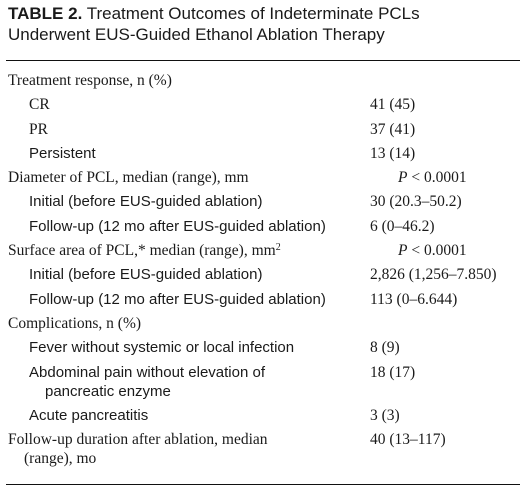  Describe the element at coordinates (263, 107) in the screenshot. I see `table-row: CR 41 (45)` at that location.